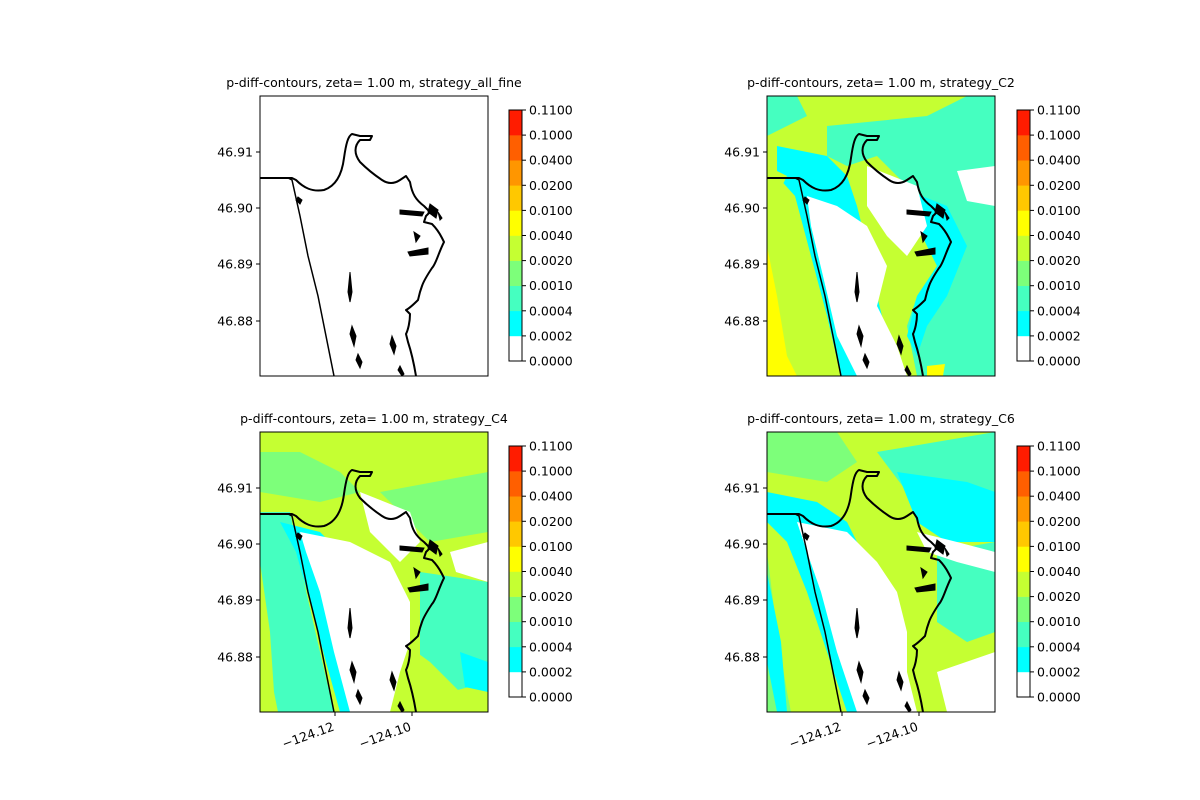 Image resolution: width=1200 pixels, height=800 pixels. What do you see at coordinates (1059, 361) in the screenshot?
I see `colorbar-tick-label: 0.0000` at bounding box center [1059, 361].